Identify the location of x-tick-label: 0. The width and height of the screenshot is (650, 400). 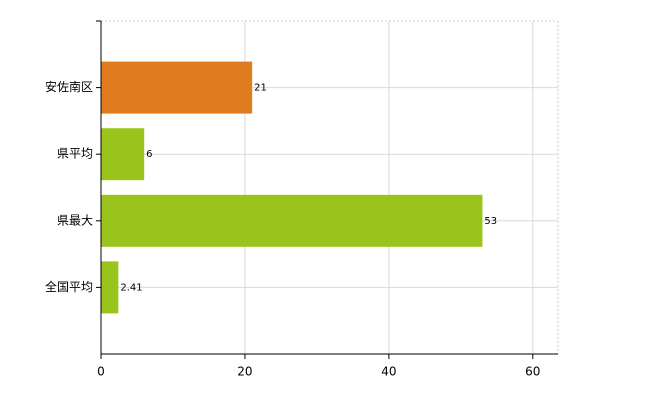
(101, 372).